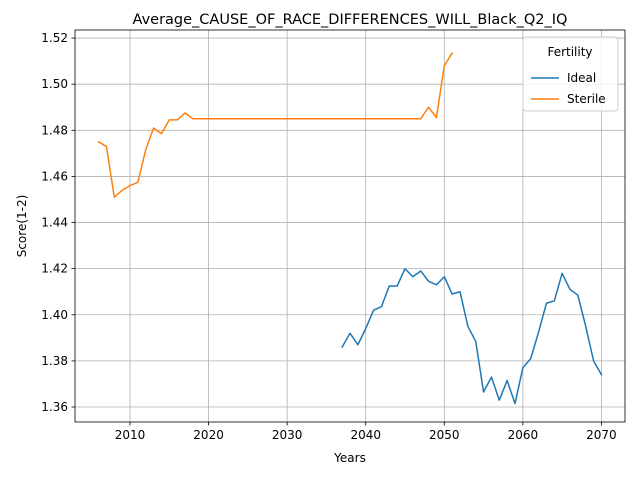 The width and height of the screenshot is (640, 480). I want to click on series-line-ideal, so click(472, 336).